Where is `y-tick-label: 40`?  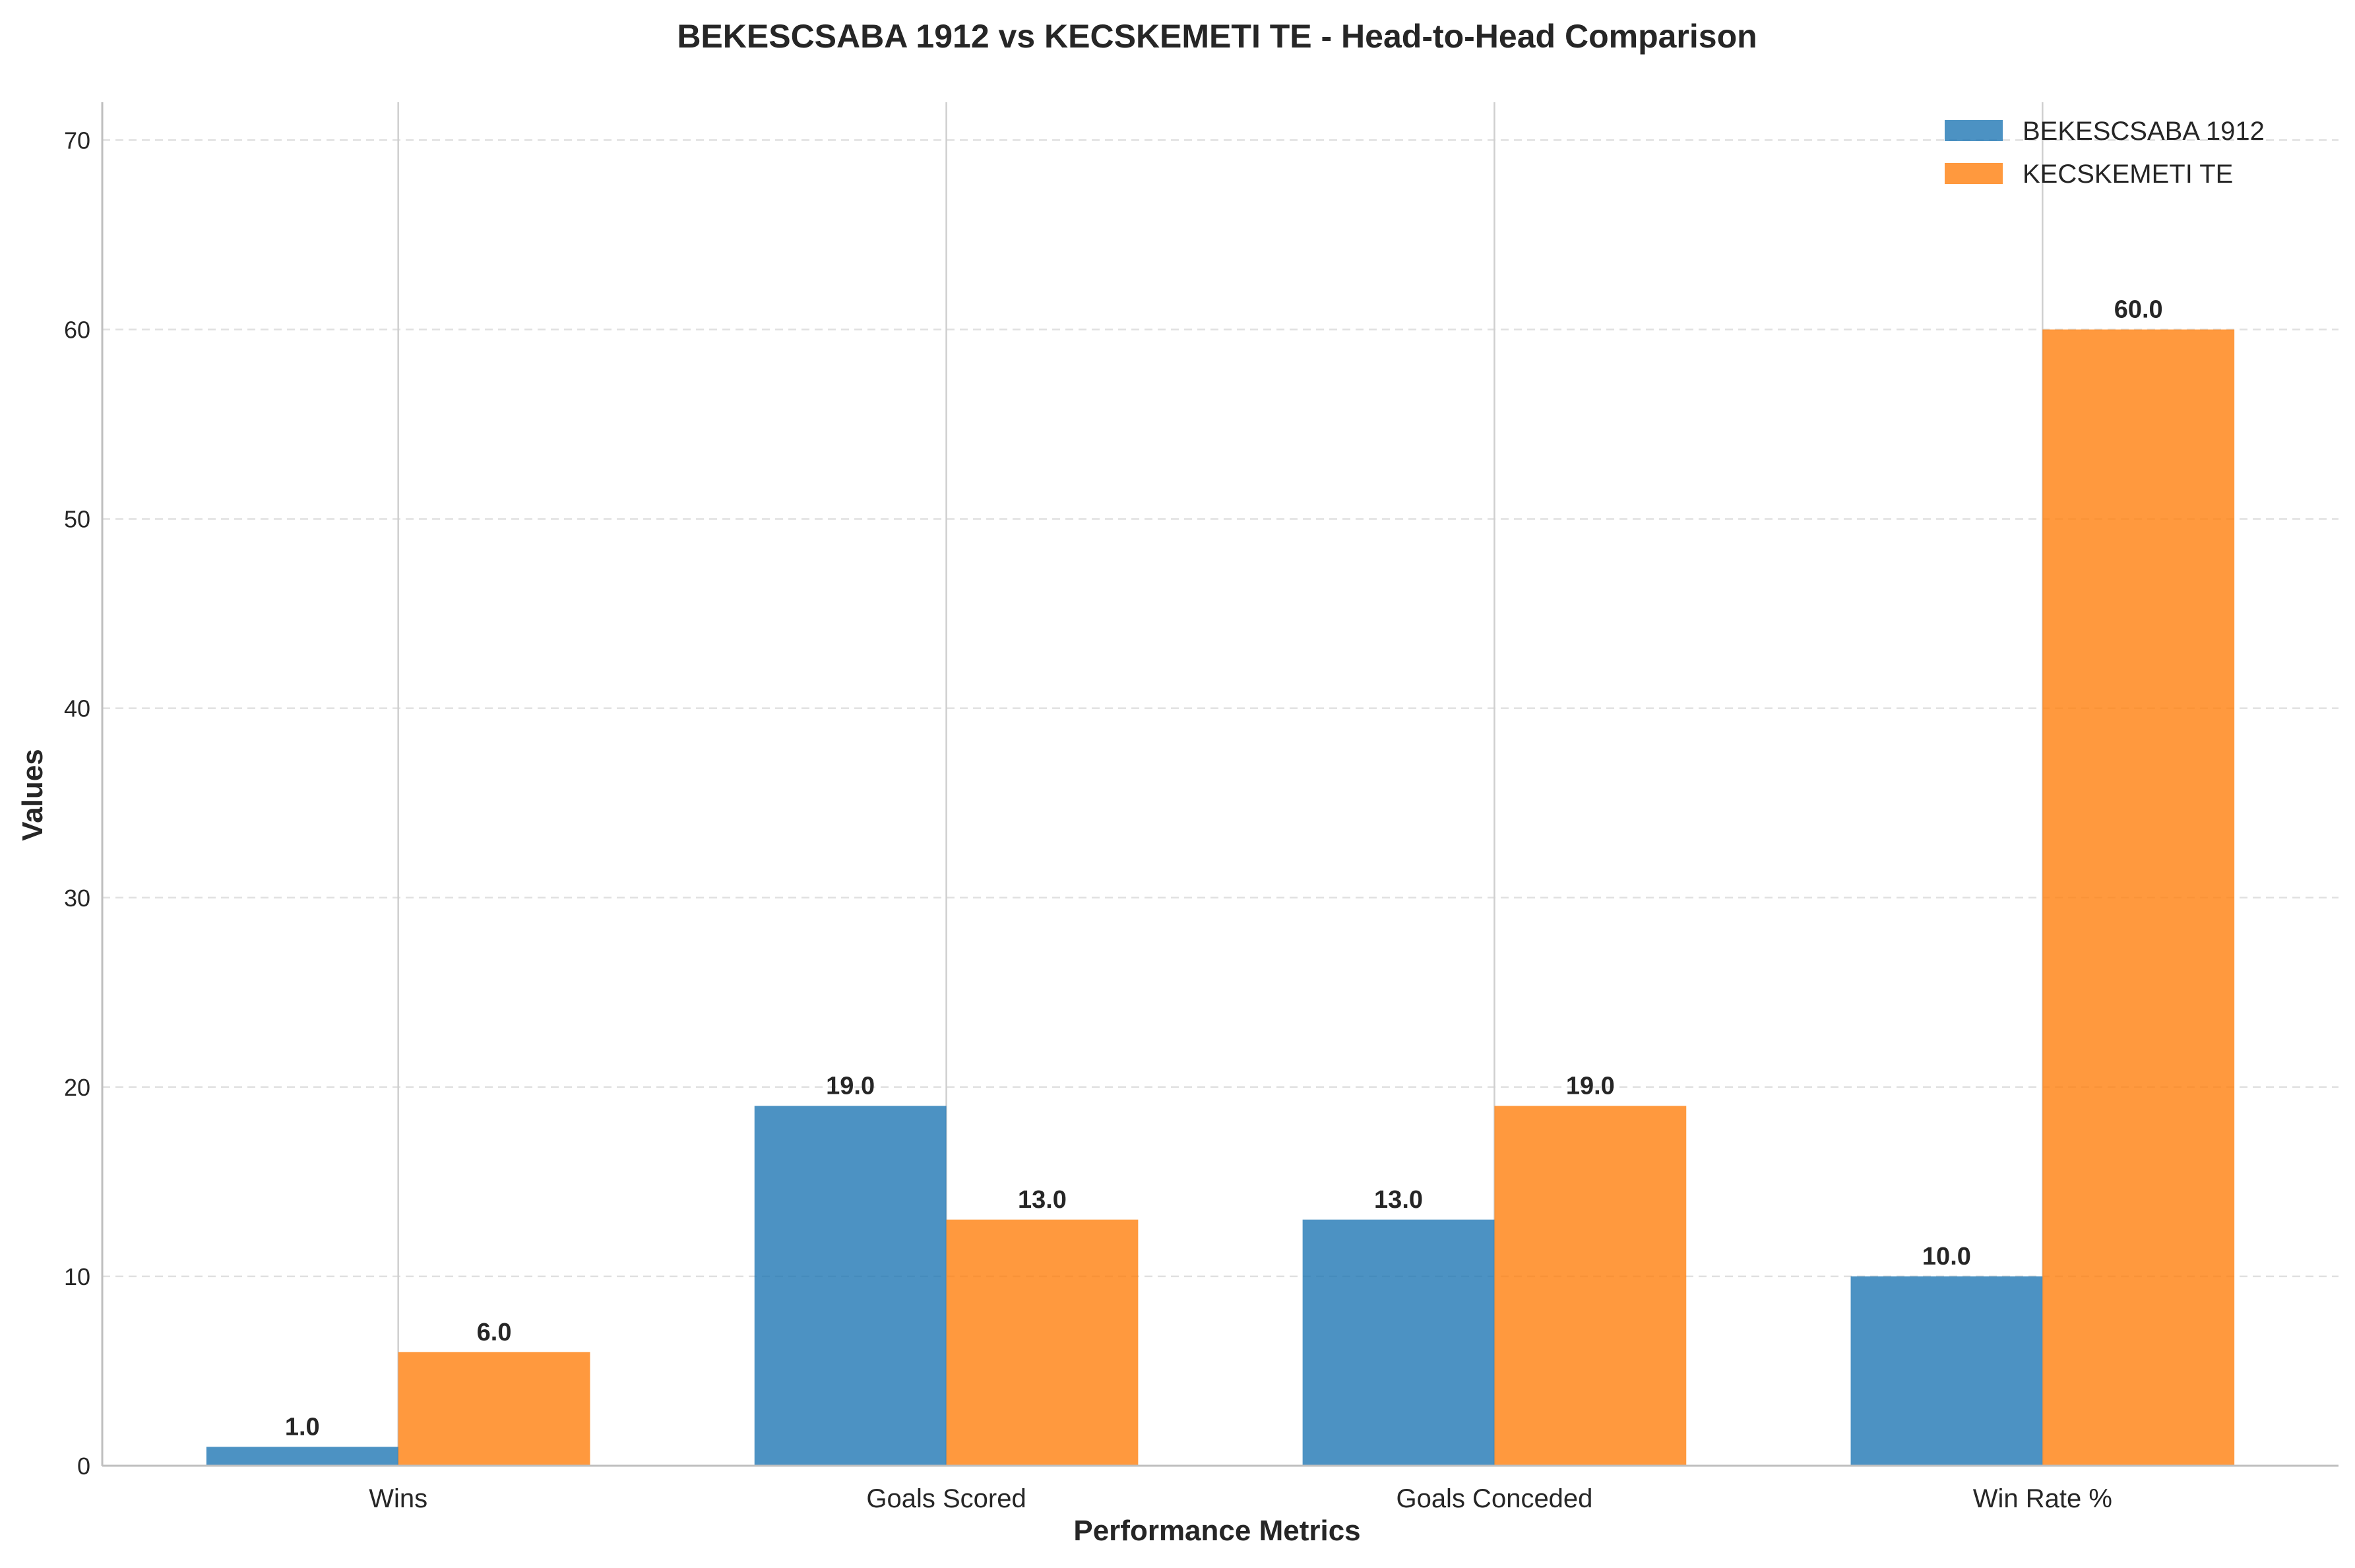 y-tick-label: 40 is located at coordinates (77, 708).